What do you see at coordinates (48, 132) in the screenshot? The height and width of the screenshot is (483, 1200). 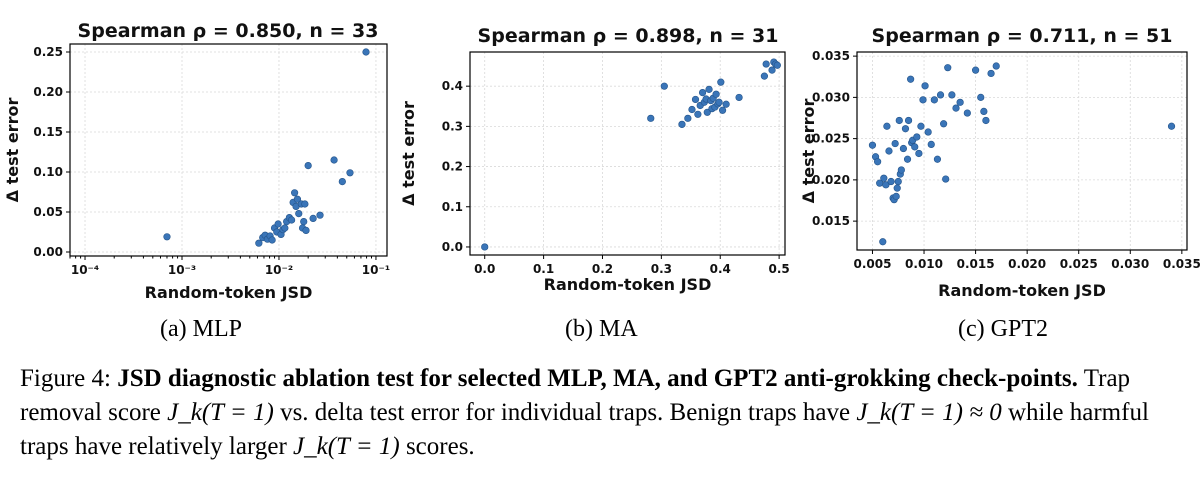 I see `y-tick-label: 0.15` at bounding box center [48, 132].